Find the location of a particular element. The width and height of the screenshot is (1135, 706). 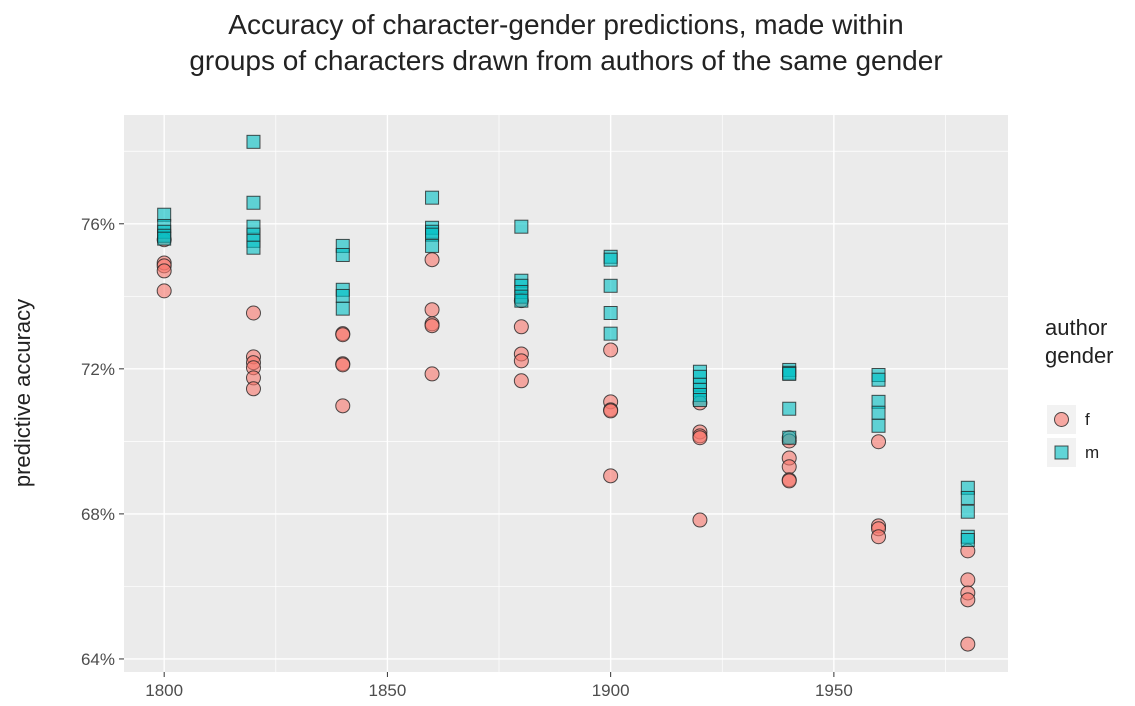

y-tick-label: 76% is located at coordinates (98, 224).